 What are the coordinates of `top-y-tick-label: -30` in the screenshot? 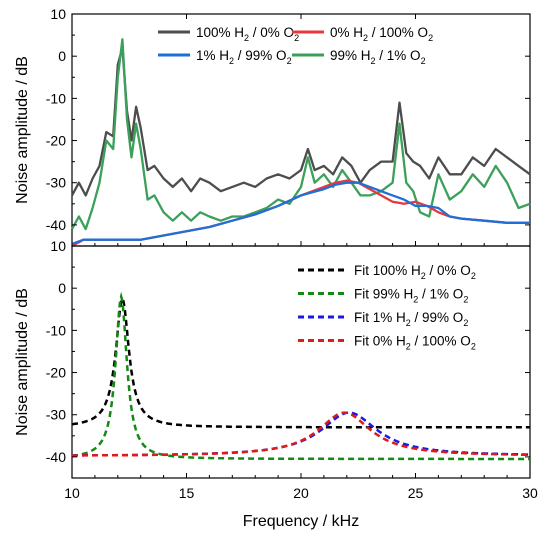 It's located at (56, 183).